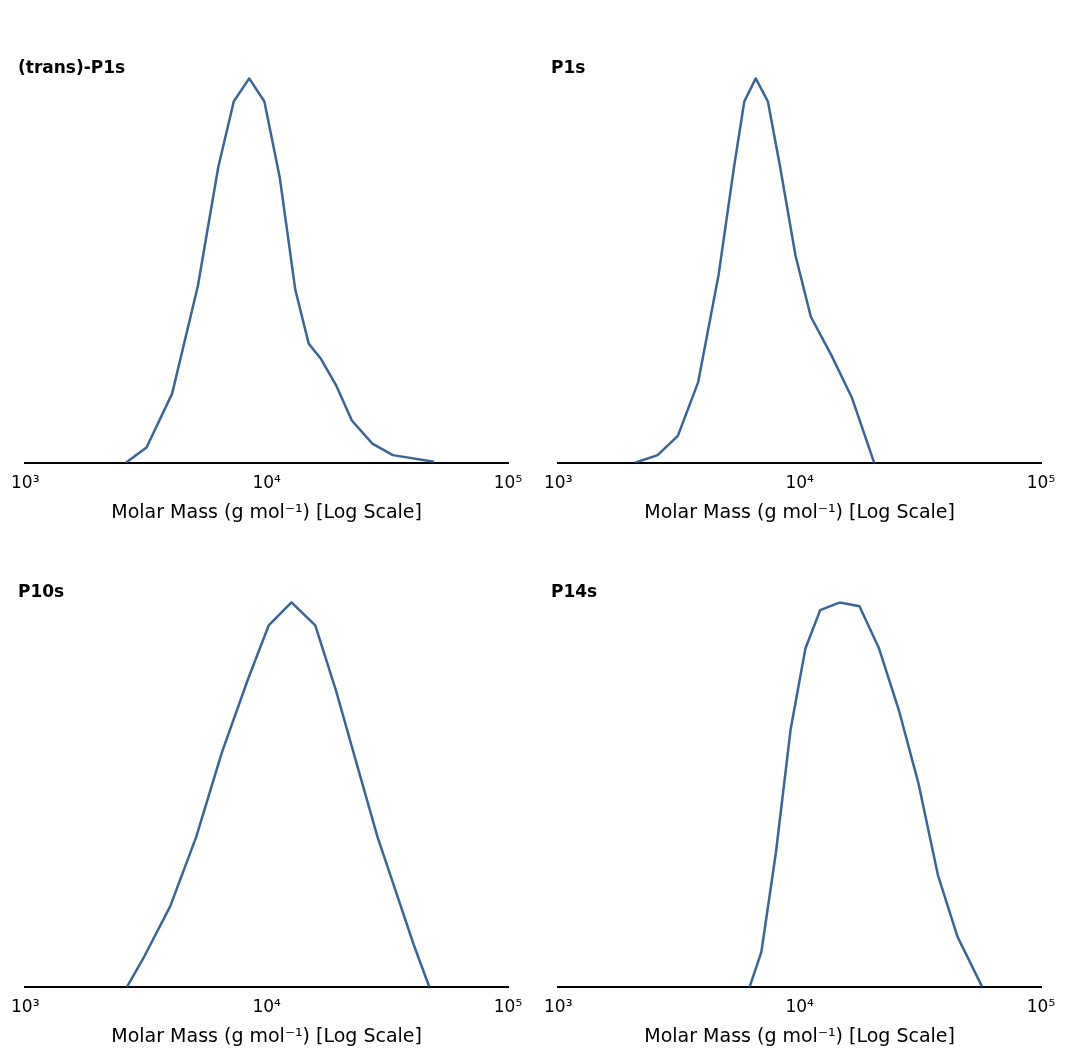 The image size is (1071, 1057). Describe the element at coordinates (41, 590) in the screenshot. I see `chart-title: P10s` at that location.